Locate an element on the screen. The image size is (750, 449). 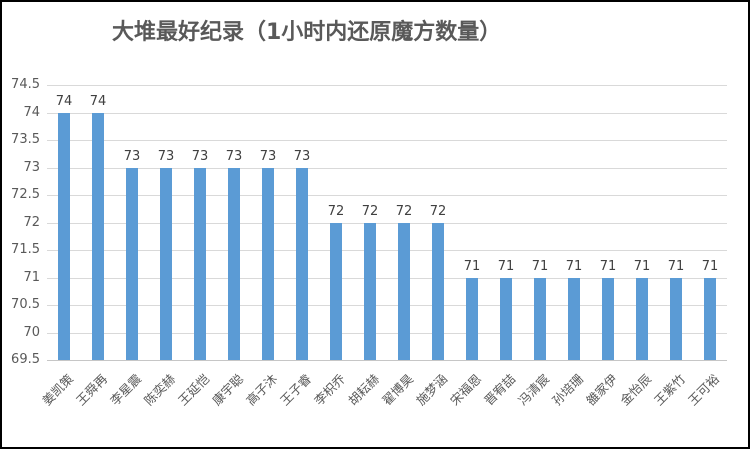
x-axis-category-label: 翟博昊 is located at coordinates (398, 390).